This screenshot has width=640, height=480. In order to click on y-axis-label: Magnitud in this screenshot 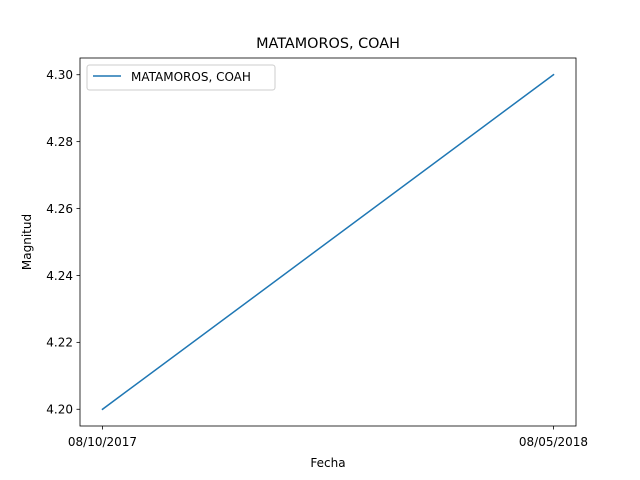, I will do `click(27, 242)`.